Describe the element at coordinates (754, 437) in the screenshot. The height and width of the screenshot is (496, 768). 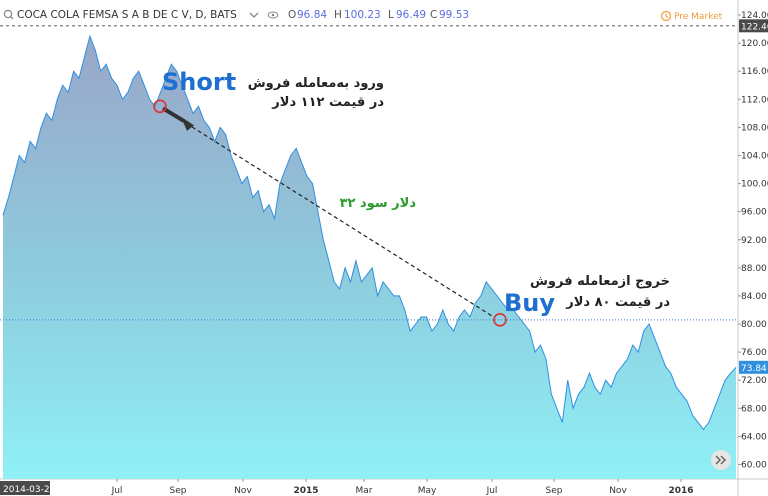
I see `y-tick-label: 64.00` at that location.